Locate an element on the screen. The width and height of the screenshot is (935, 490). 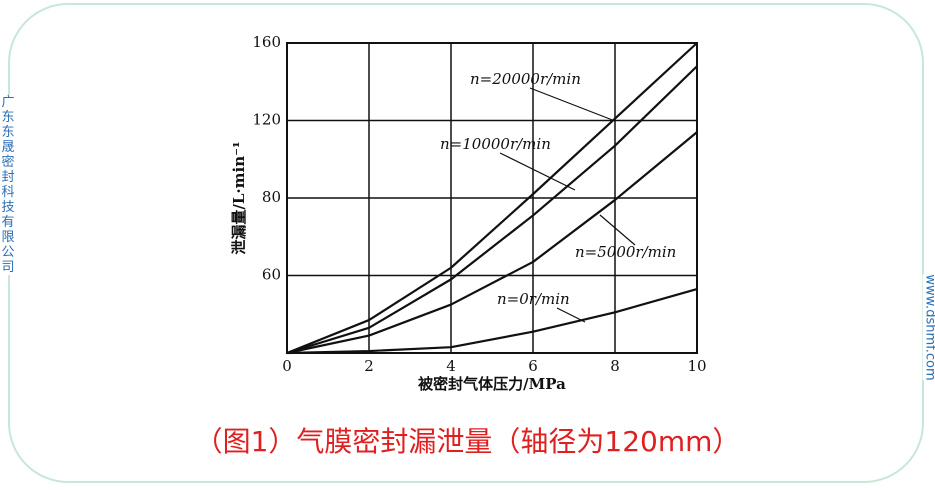
y-tick-label: 80 is located at coordinates (271, 197).